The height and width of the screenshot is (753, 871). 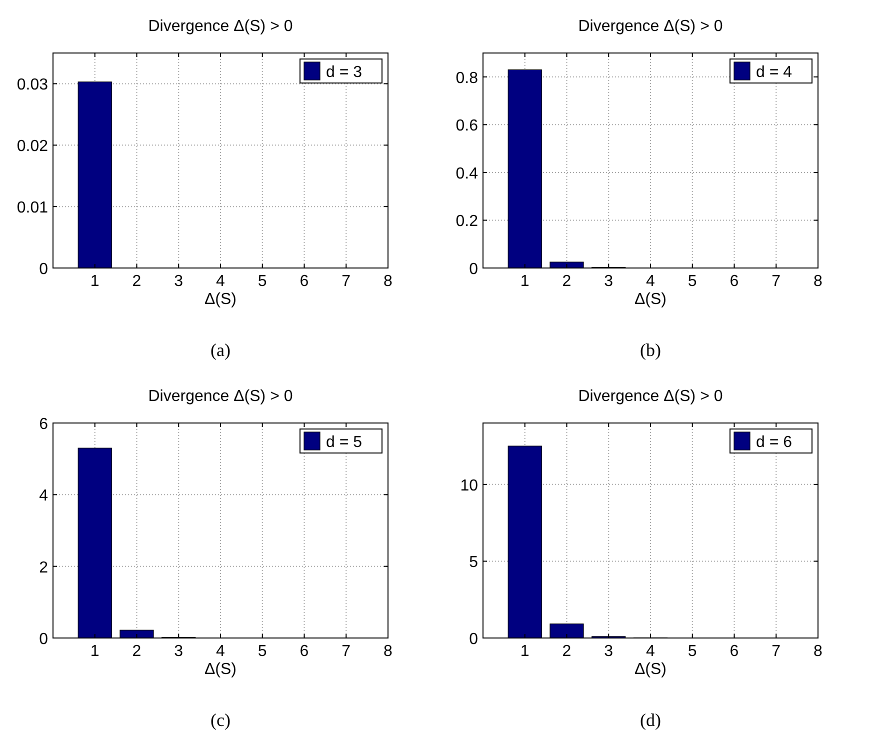 What do you see at coordinates (43, 496) in the screenshot?
I see `y-tick-label: 4` at bounding box center [43, 496].